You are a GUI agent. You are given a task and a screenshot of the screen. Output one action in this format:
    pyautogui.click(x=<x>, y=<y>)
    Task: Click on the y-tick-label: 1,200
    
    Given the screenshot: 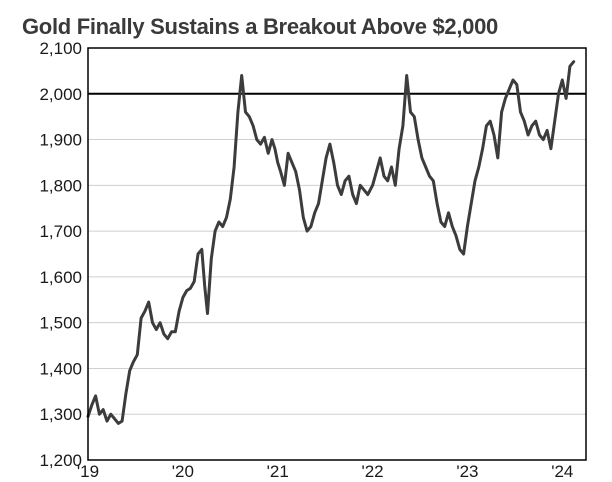 What is the action you would take?
    pyautogui.click(x=60, y=460)
    